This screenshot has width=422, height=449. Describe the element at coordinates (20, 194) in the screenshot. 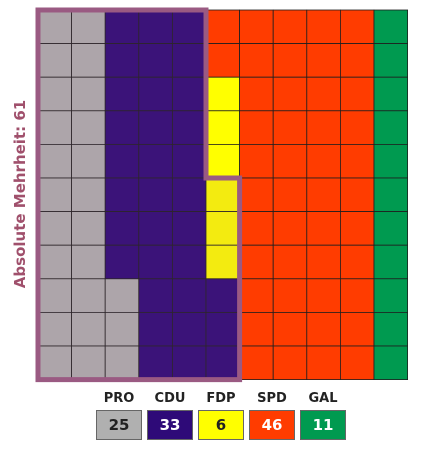

I see `majority-label: Absolute Mehrheit: 61` at that location.